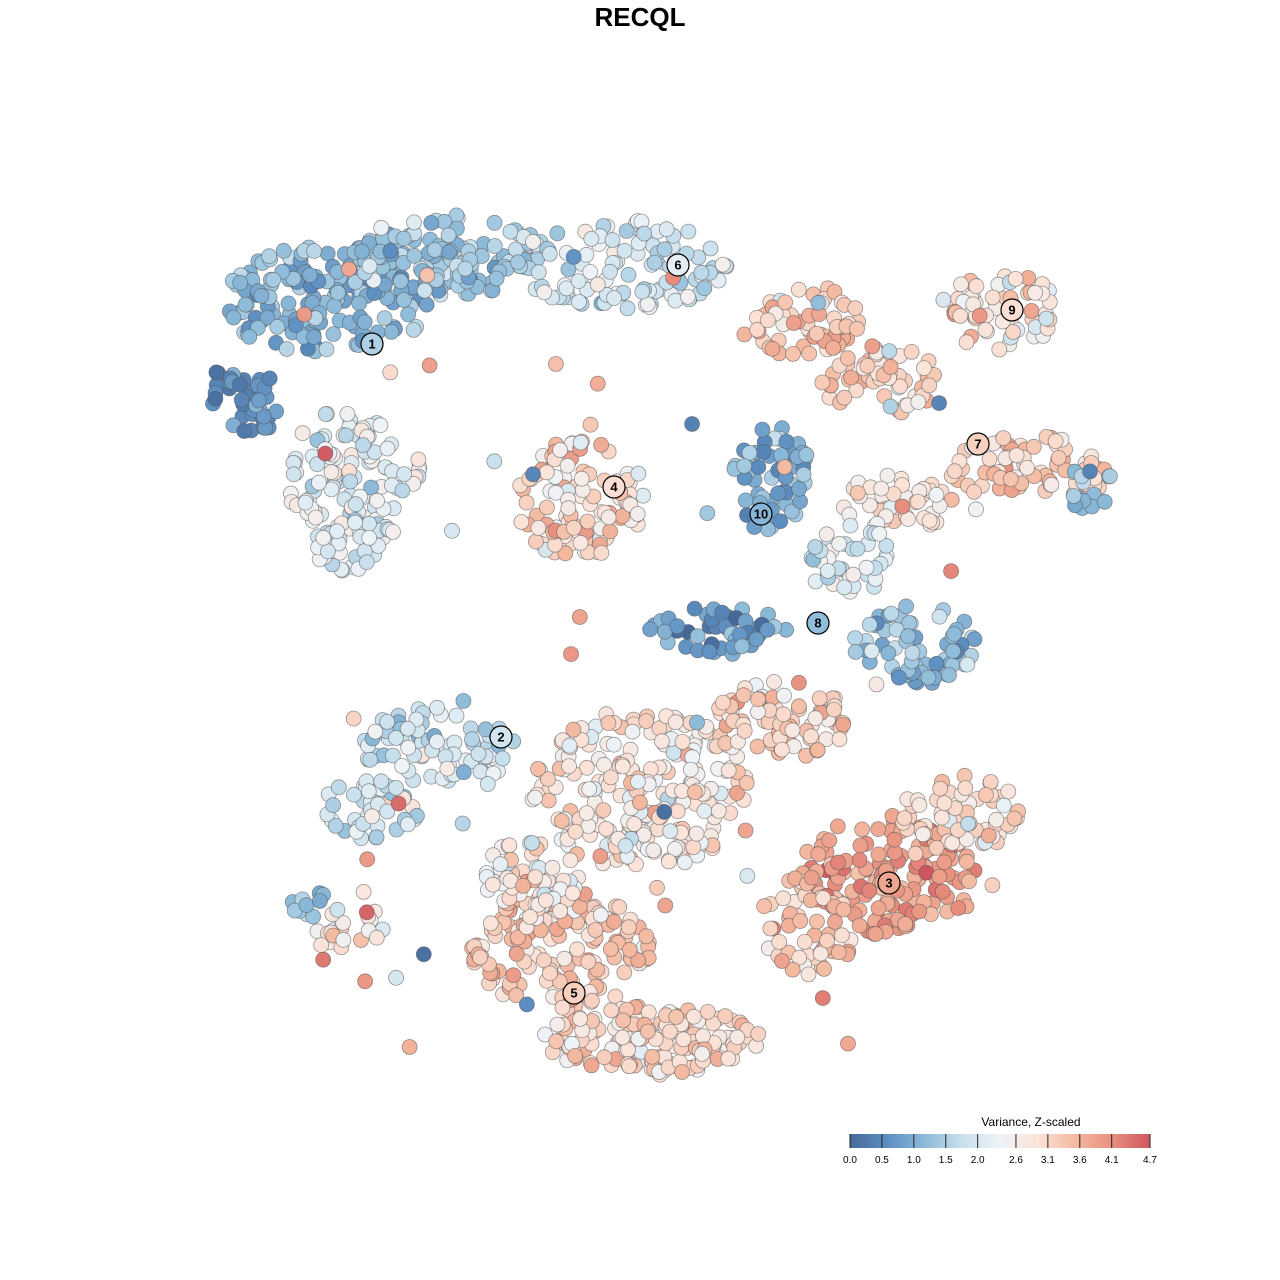 This screenshot has width=1280, height=1280. I want to click on legend-title: Variance, Z-scaled, so click(1030, 1122).